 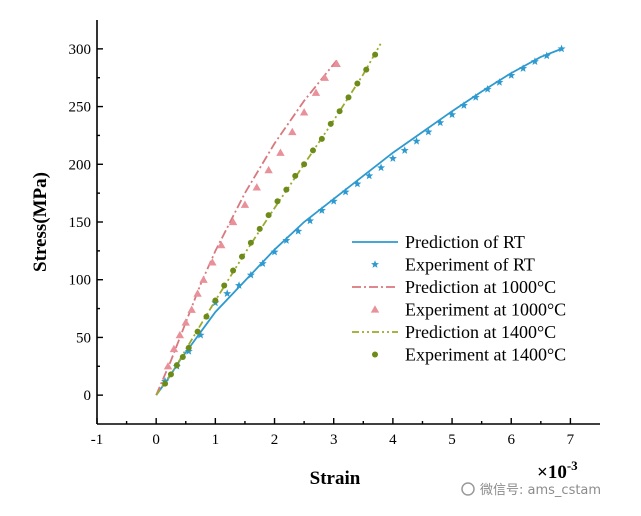 I want to click on legend-label: Experiment of RT, so click(x=470, y=265).